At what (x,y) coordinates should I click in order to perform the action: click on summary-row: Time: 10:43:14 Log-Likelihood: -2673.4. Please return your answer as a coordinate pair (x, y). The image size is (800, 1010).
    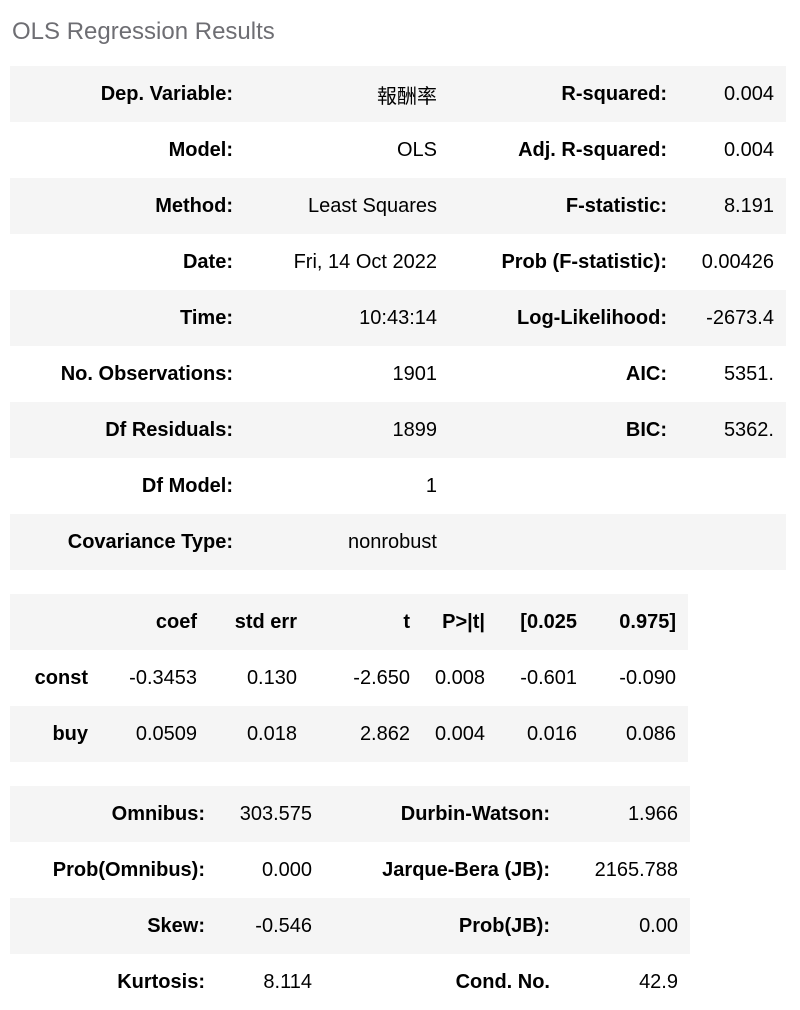
    Looking at the image, I should click on (398, 318).